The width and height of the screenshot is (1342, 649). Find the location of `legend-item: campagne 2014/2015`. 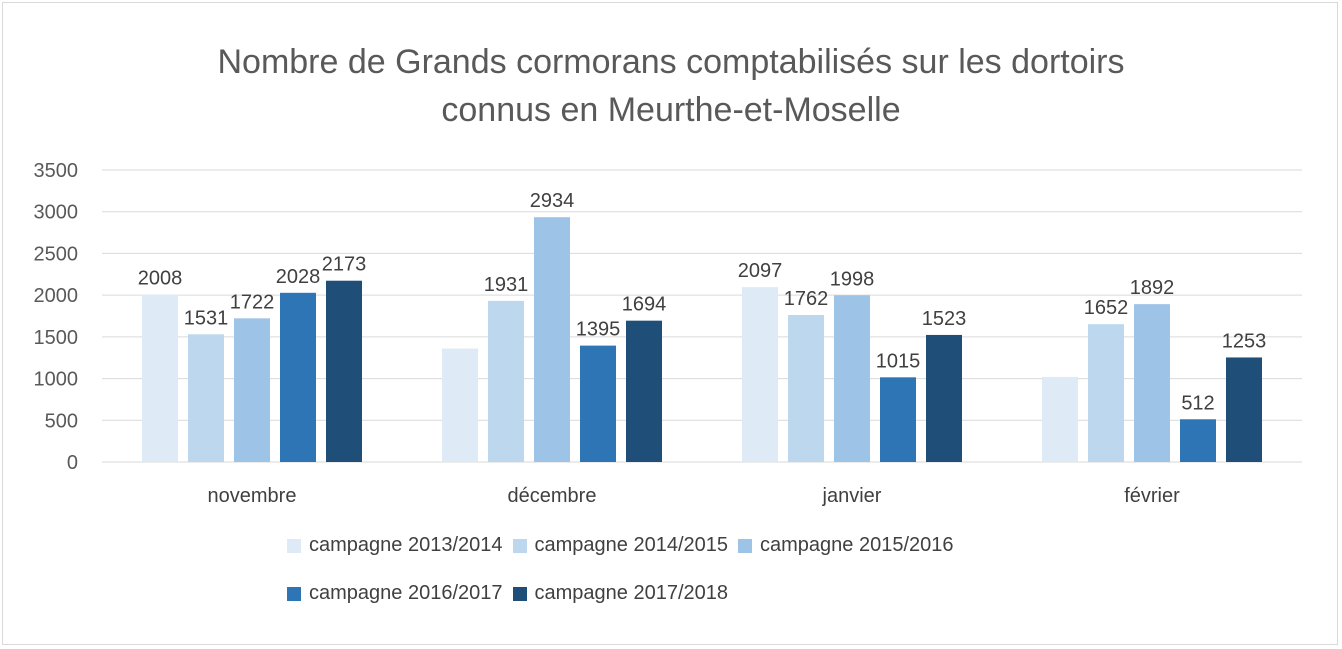

legend-item: campagne 2014/2015 is located at coordinates (620, 545).